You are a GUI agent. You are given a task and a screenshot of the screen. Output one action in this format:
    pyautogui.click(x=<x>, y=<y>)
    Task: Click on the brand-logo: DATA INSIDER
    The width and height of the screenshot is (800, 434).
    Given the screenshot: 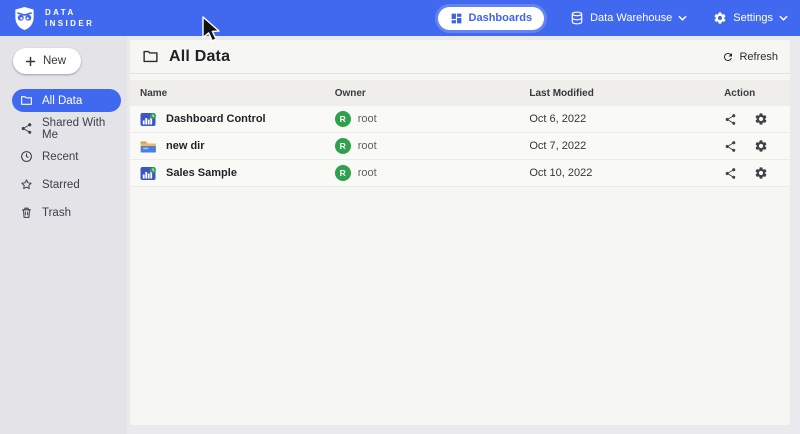 What is the action you would take?
    pyautogui.click(x=53, y=18)
    